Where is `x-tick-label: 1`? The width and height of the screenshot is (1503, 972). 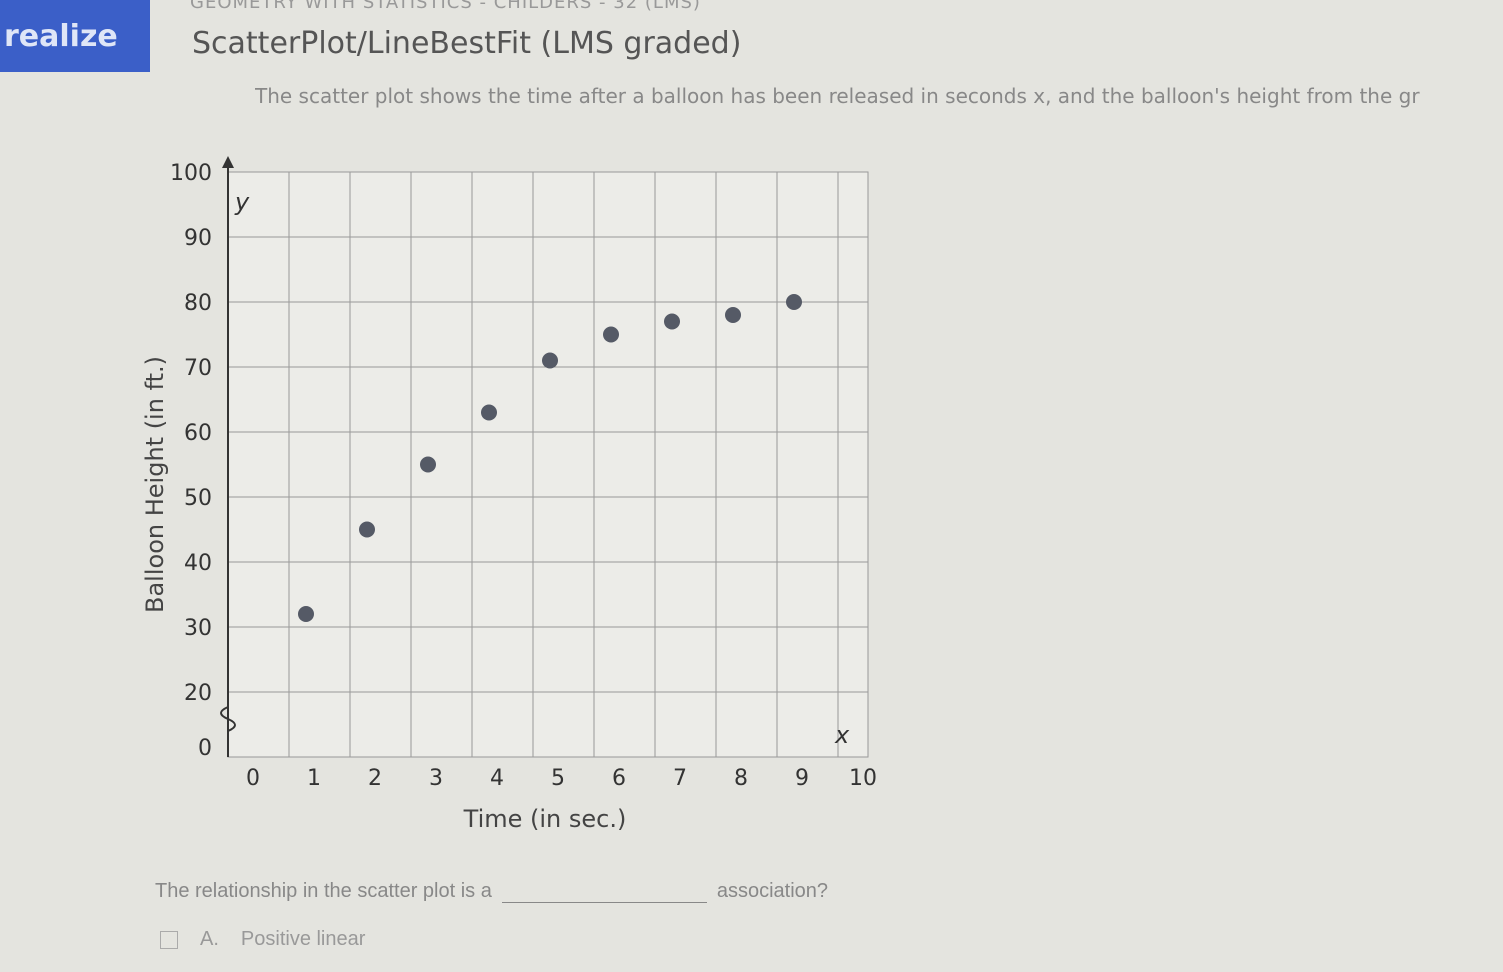
x-tick-label: 1 is located at coordinates (314, 778).